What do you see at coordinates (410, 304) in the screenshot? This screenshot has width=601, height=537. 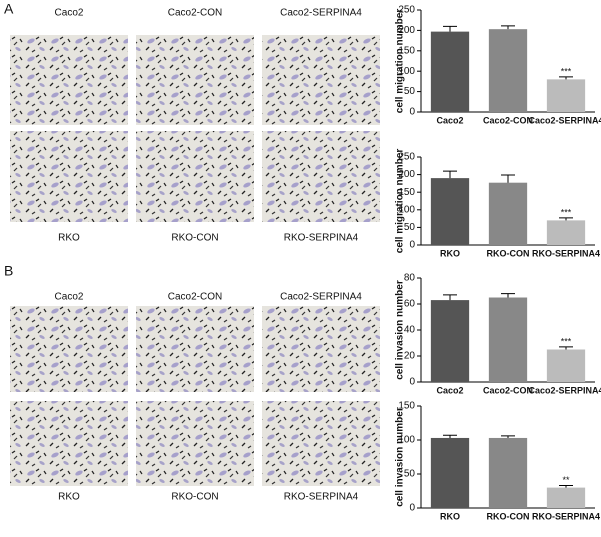 I see `y-tick-label: 60` at bounding box center [410, 304].